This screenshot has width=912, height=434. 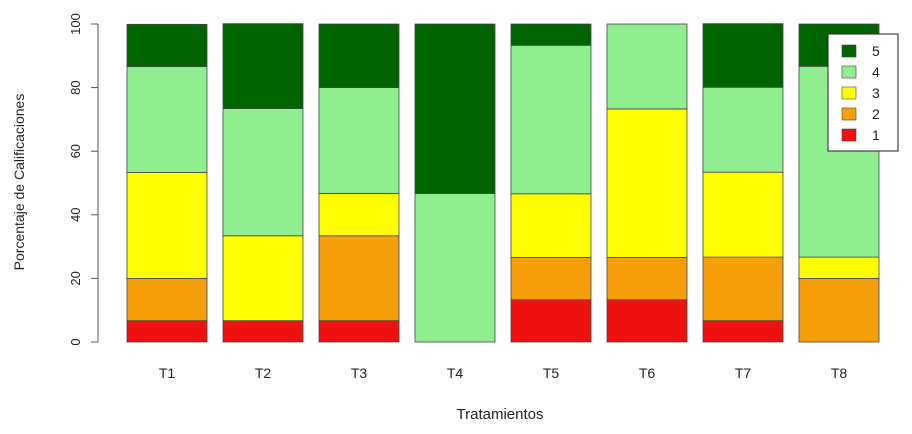 What do you see at coordinates (75, 24) in the screenshot?
I see `y-tick-label: 100` at bounding box center [75, 24].